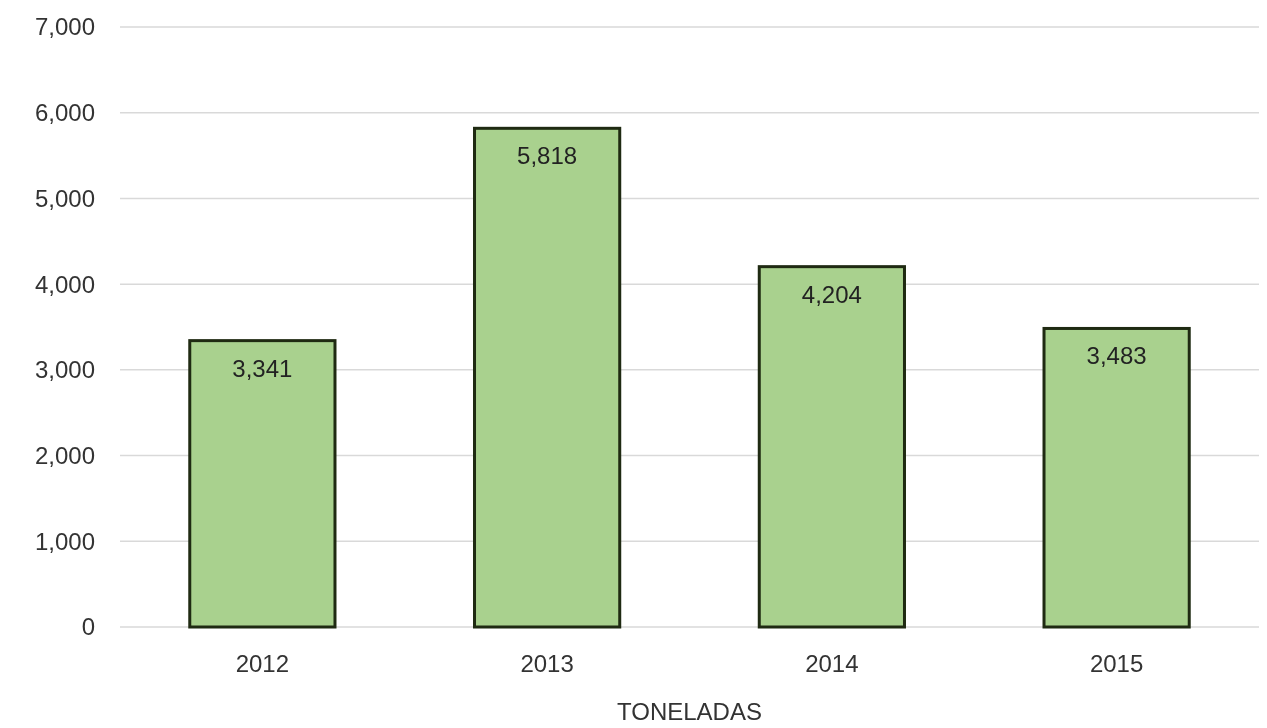  Describe the element at coordinates (64, 370) in the screenshot. I see `y-tick-label: 3,000` at that location.